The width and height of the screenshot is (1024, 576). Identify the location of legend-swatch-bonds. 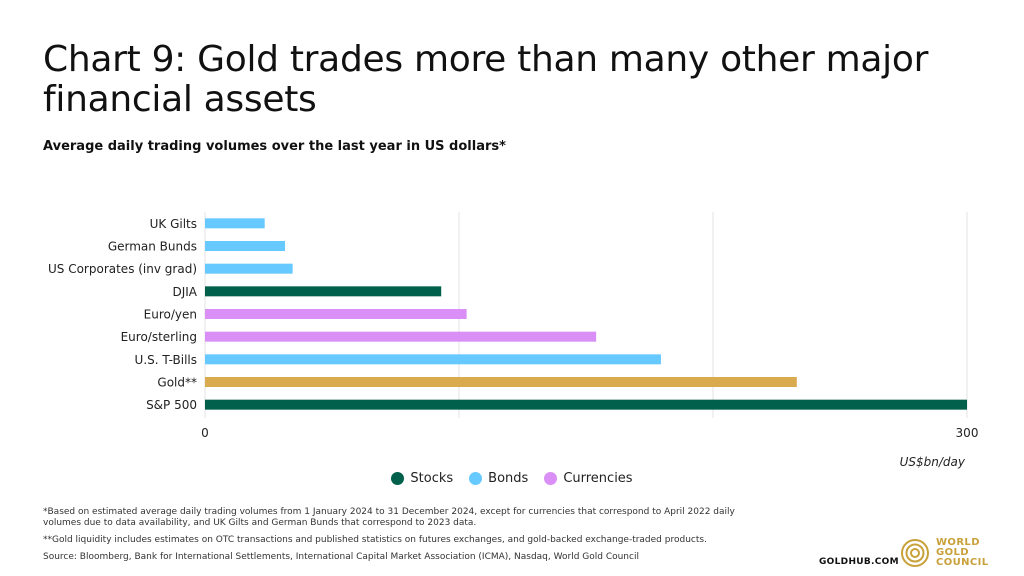
(476, 478).